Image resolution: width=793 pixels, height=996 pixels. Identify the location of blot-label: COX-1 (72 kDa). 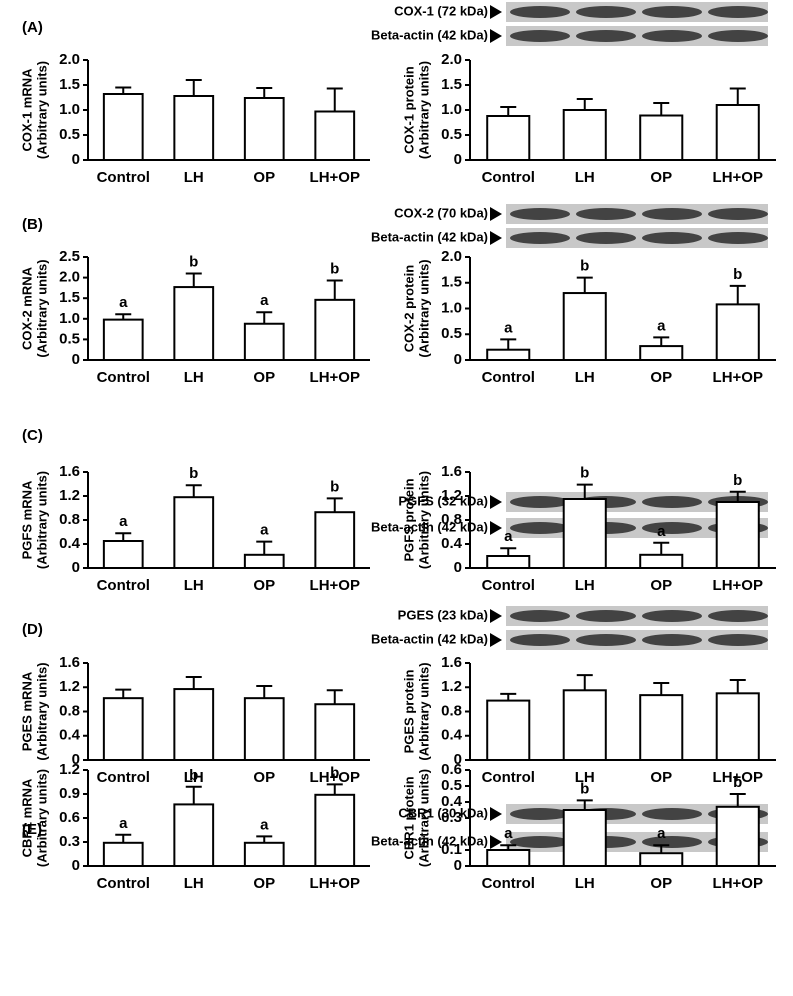
(441, 10).